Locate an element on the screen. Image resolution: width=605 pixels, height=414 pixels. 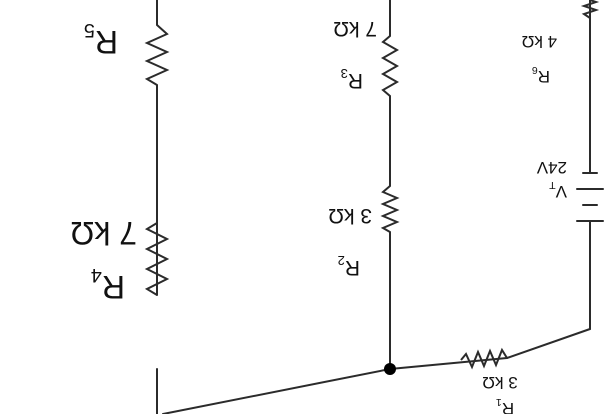
r2-resistor is located at coordinates (390, 209).